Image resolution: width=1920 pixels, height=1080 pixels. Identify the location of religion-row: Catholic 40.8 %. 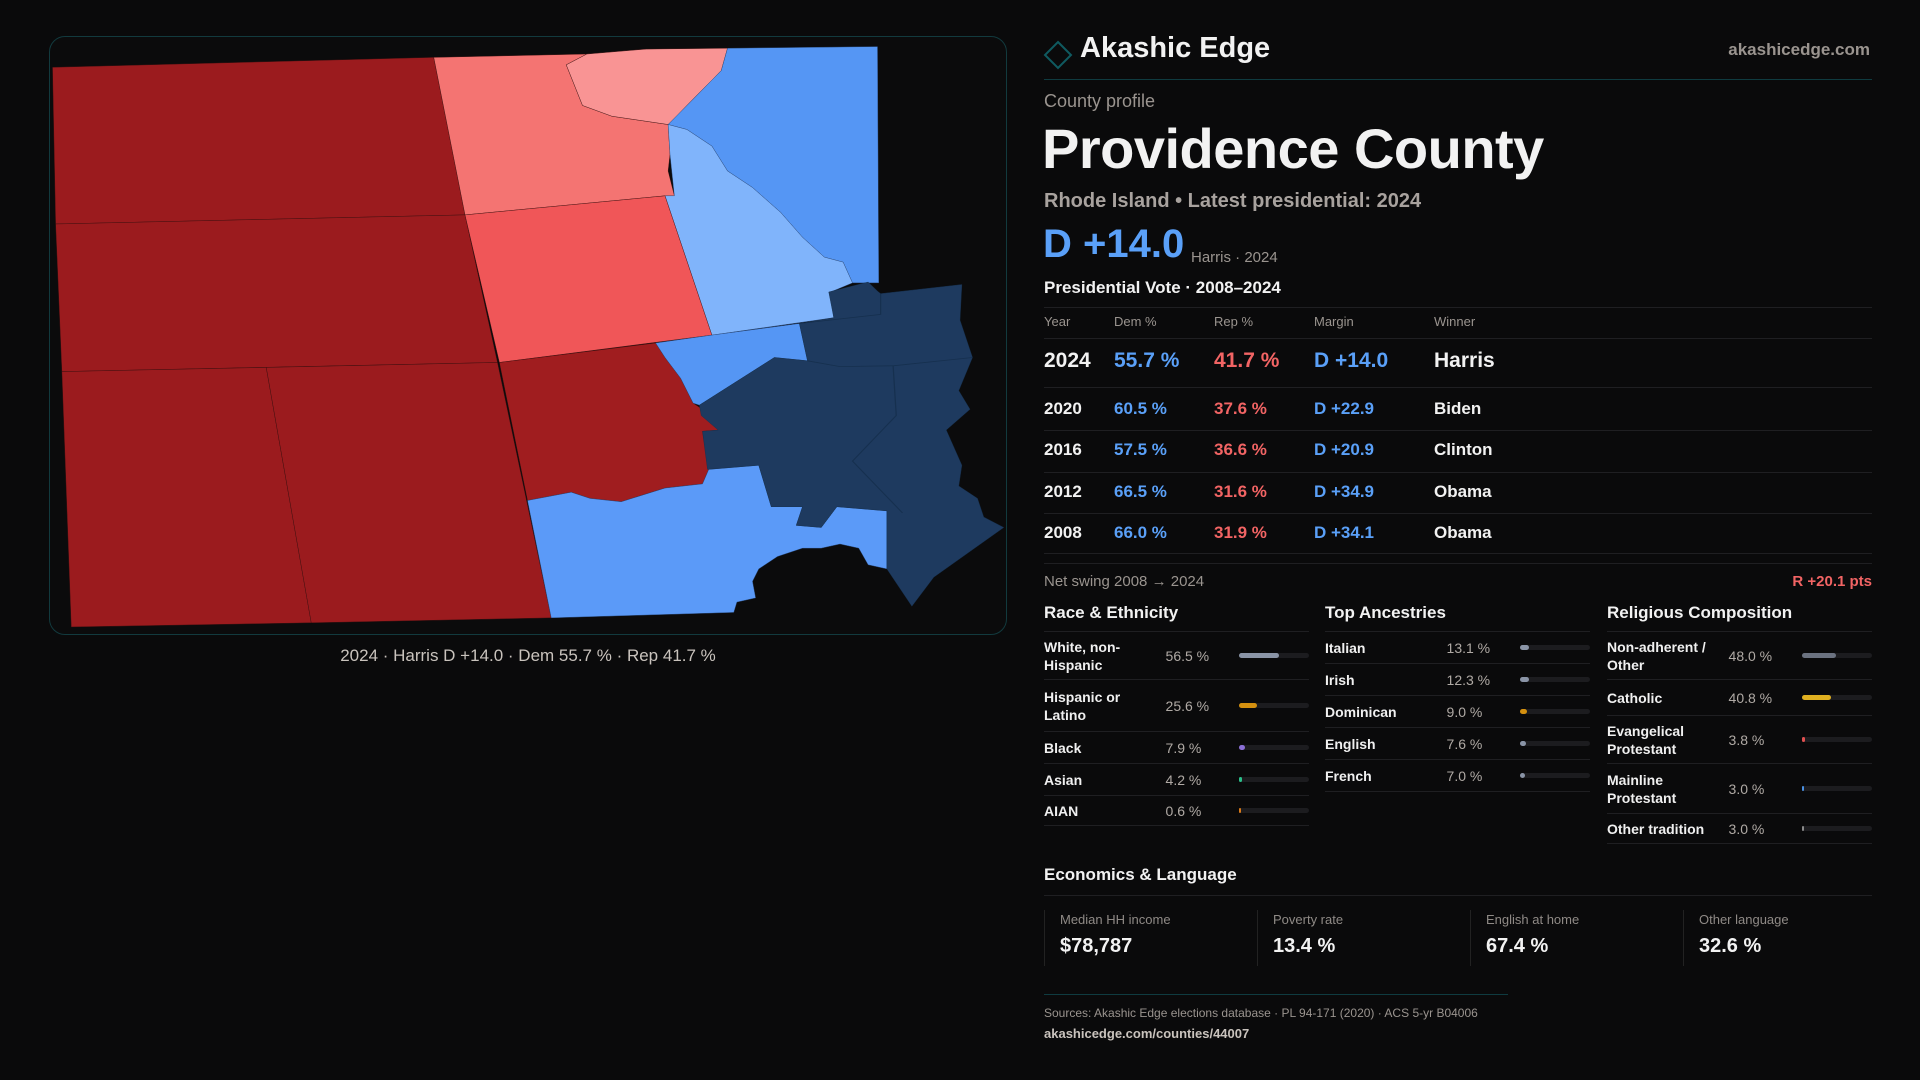
(1739, 698).